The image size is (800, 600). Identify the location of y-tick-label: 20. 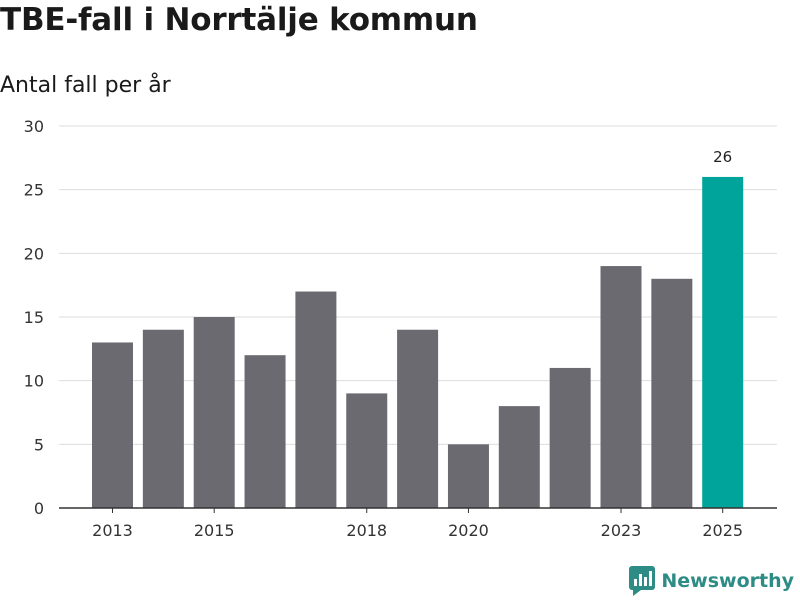
(34, 253).